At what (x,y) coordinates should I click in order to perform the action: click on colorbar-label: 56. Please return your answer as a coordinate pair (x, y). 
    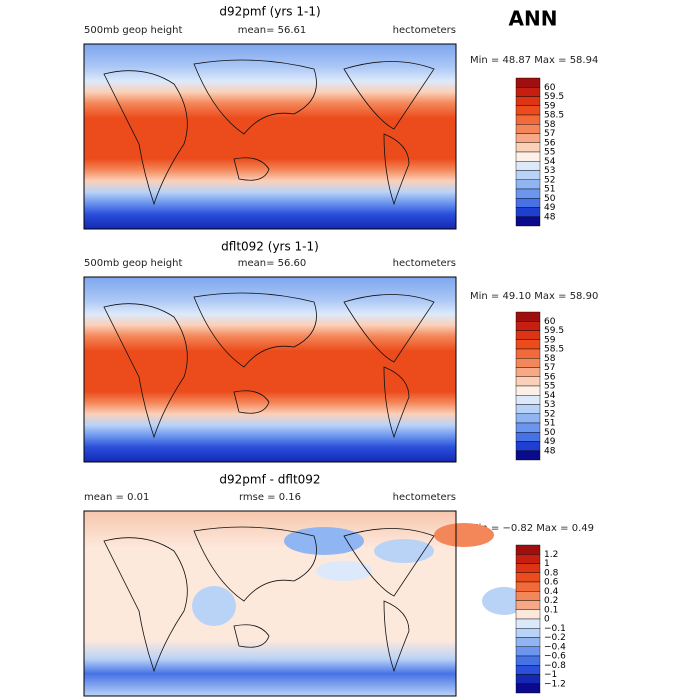
    Looking at the image, I should click on (550, 377).